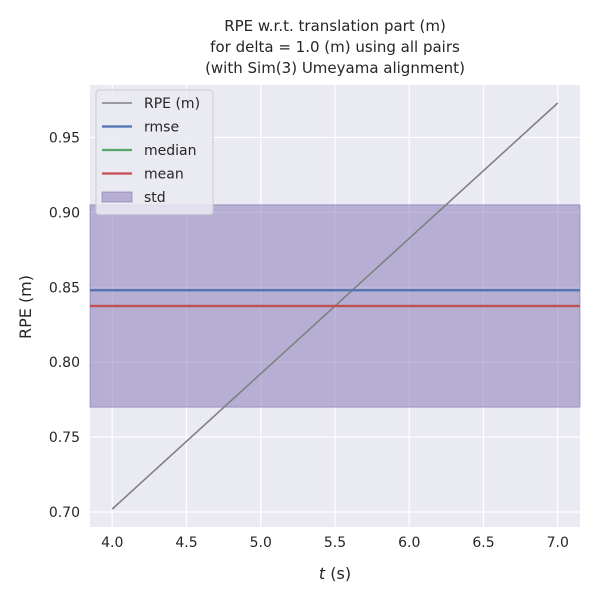 This screenshot has width=600, height=600. I want to click on legend: RPE (m) rmse median mean std, so click(154, 152).